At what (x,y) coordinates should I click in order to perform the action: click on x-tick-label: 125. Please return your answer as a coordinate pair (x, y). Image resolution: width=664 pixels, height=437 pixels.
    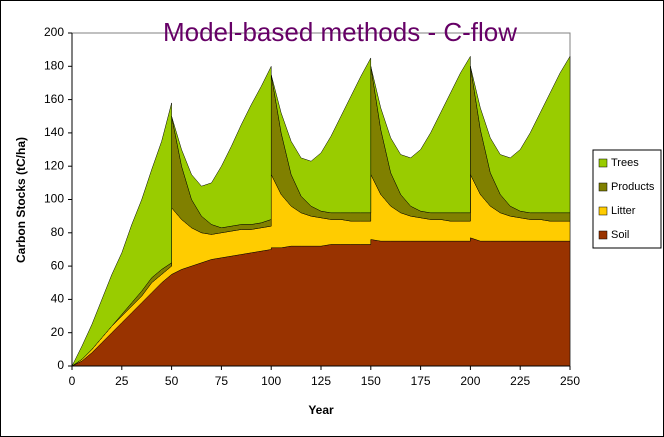
    Looking at the image, I should click on (321, 381).